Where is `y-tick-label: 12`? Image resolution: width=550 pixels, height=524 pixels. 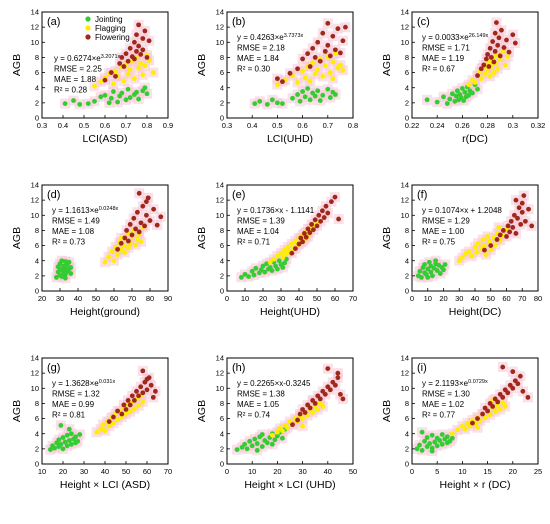
y-tick-label: 12 is located at coordinates (405, 27).